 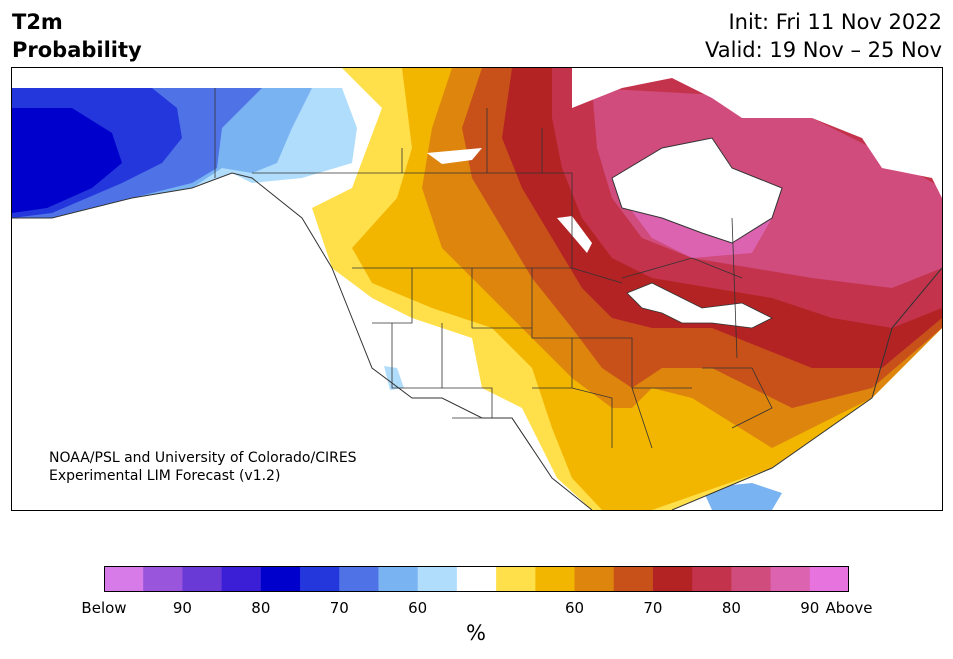 I want to click on arctic-water, so click(x=757, y=133).